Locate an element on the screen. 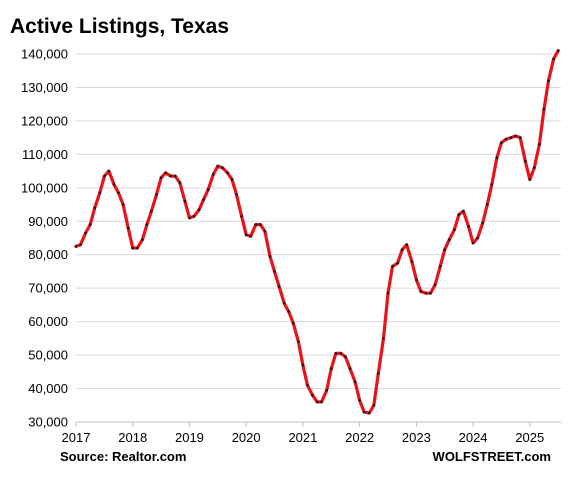 The width and height of the screenshot is (575, 478). y-tick-label: 100,000 is located at coordinates (44, 187).